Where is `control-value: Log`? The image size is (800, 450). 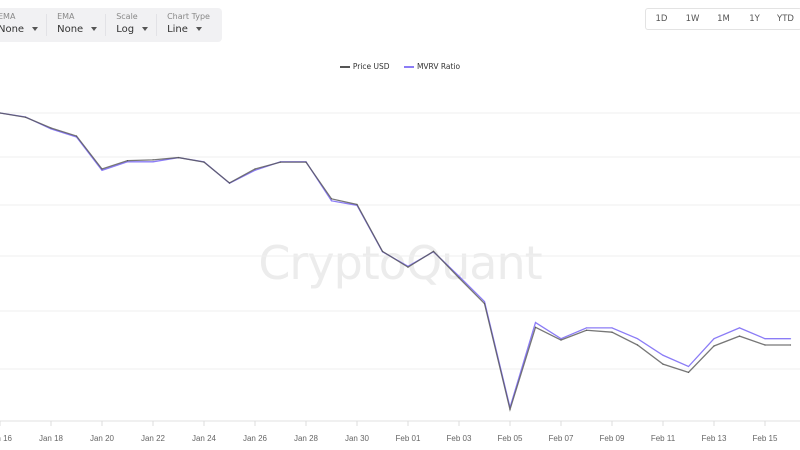
control-value: Log is located at coordinates (132, 29).